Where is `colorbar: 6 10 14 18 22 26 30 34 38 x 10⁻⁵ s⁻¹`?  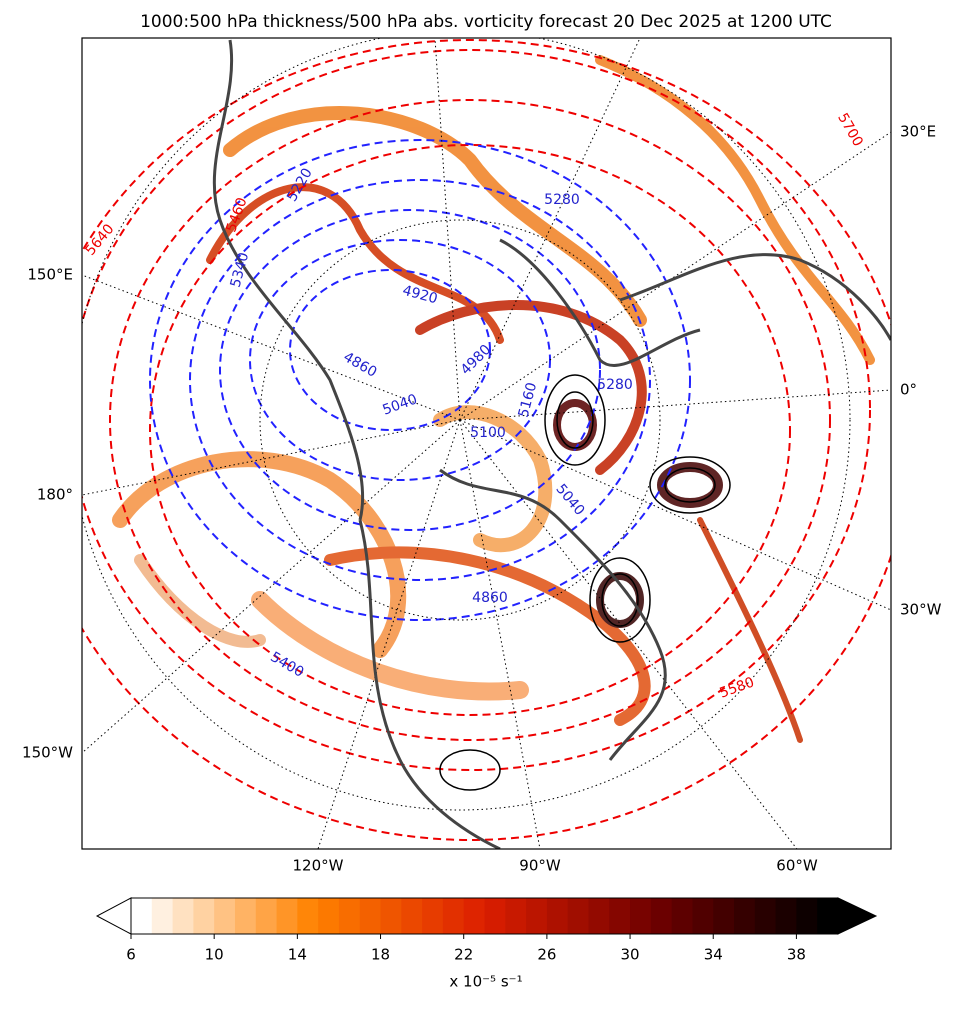 colorbar: 6 10 14 18 22 26 30 34 38 x 10⁻⁵ s⁻¹ is located at coordinates (486, 944).